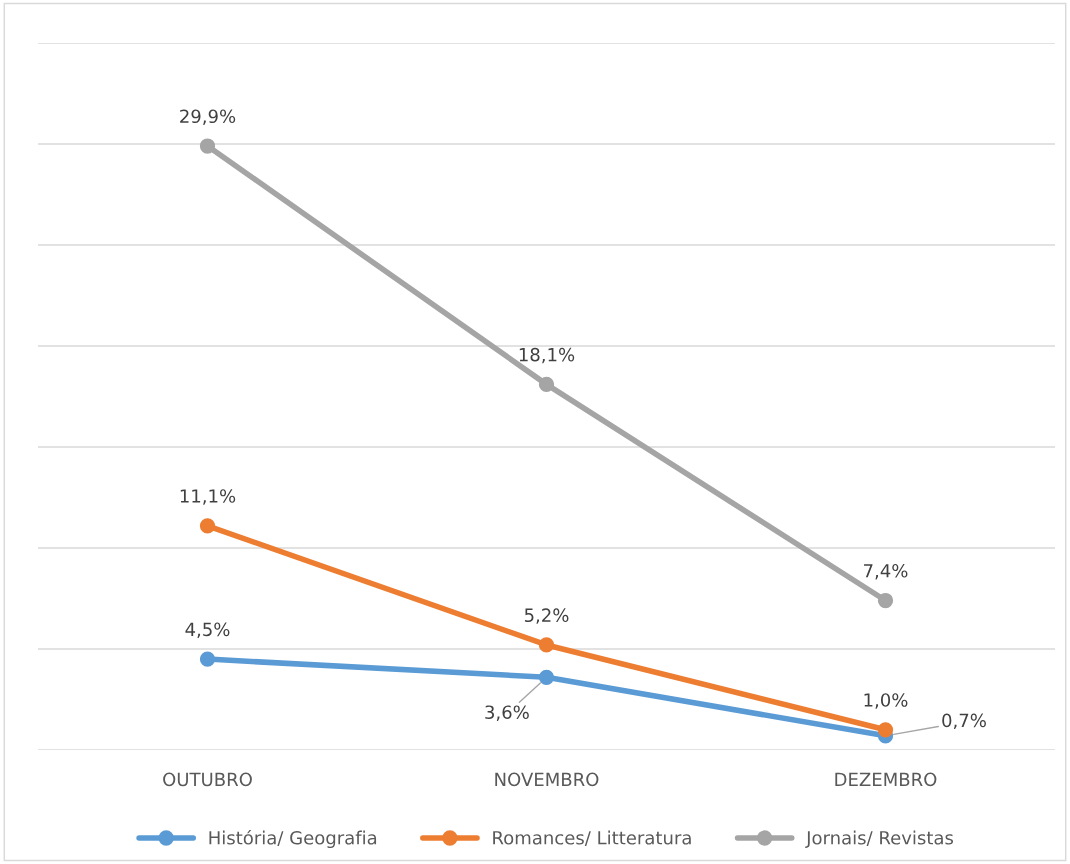 The height and width of the screenshot is (864, 1070). Describe the element at coordinates (547, 779) in the screenshot. I see `x-tick-label: NOVEMBRO` at that location.